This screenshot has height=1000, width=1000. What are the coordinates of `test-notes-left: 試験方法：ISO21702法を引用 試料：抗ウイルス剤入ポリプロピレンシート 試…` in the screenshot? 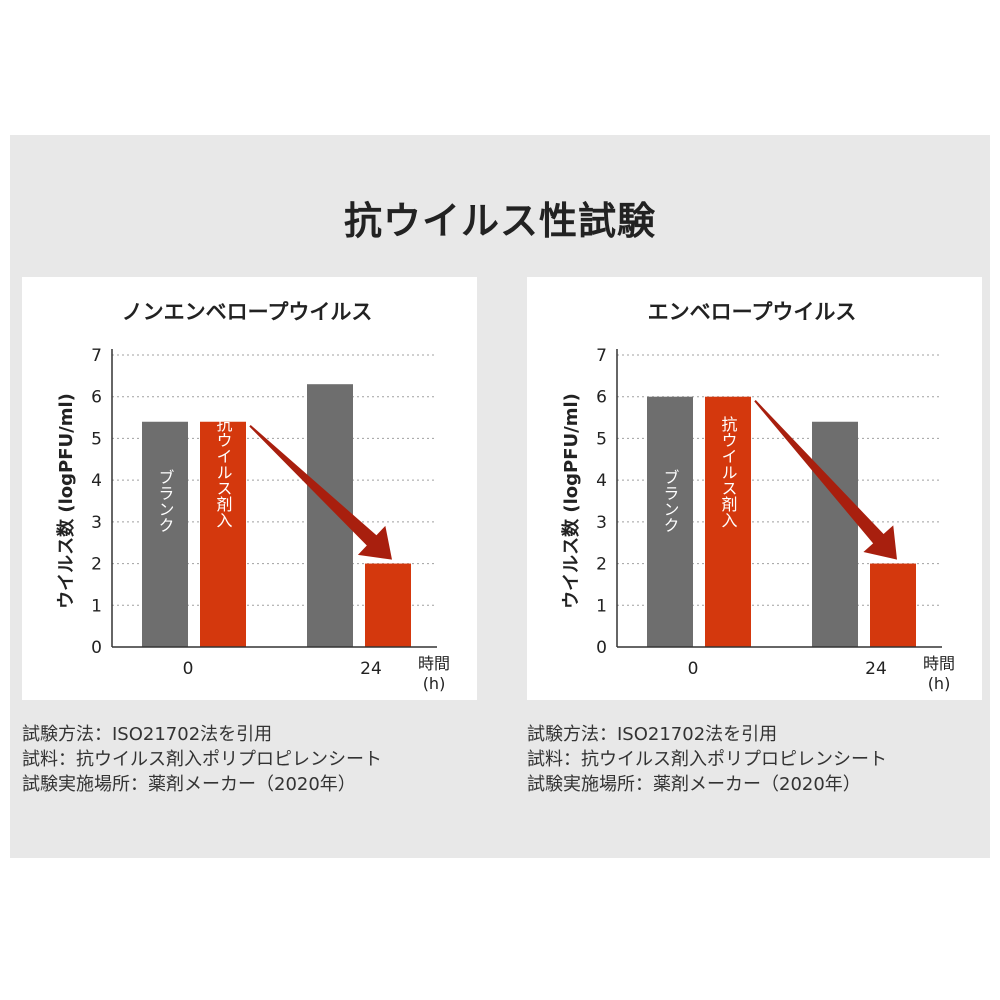 It's located at (202, 759).